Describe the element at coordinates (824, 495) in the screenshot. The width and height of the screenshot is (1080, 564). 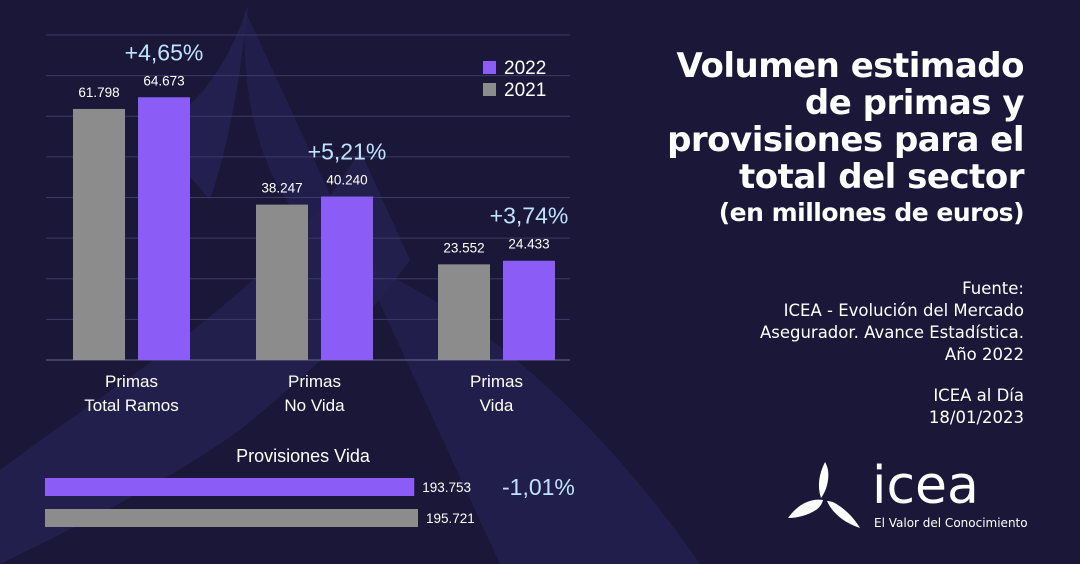
I see `icea-logo-icon` at that location.